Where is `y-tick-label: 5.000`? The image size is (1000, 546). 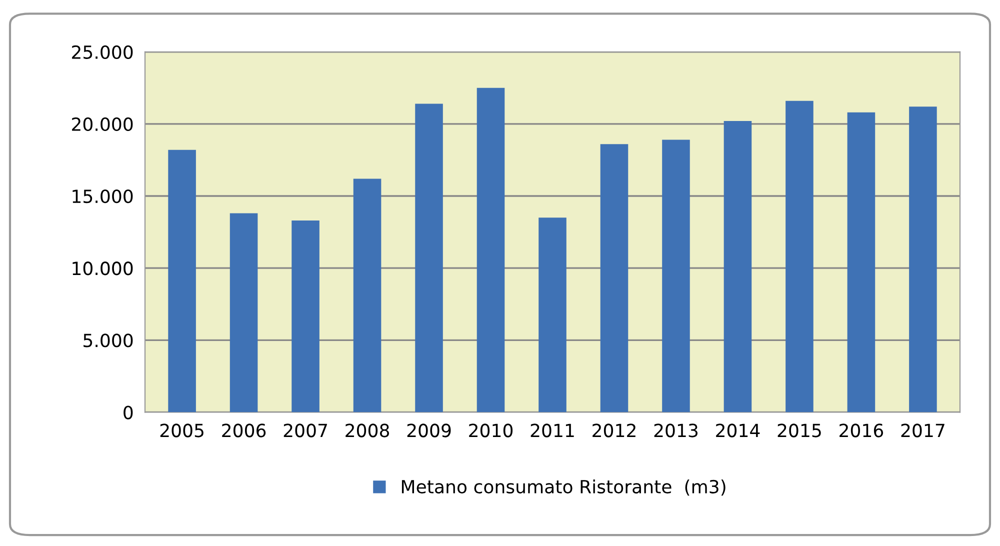
y-tick-label: 5.000 is located at coordinates (108, 341).